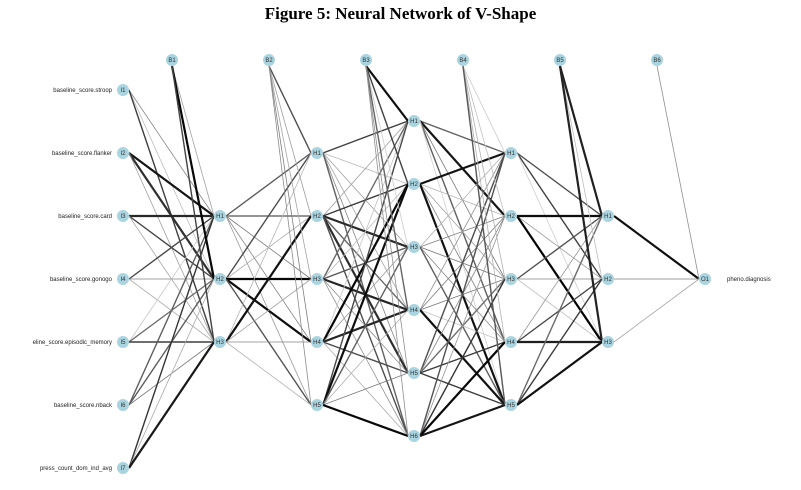 The width and height of the screenshot is (801, 490). Describe the element at coordinates (414, 184) in the screenshot. I see `node-layer4-H2: H2` at that location.